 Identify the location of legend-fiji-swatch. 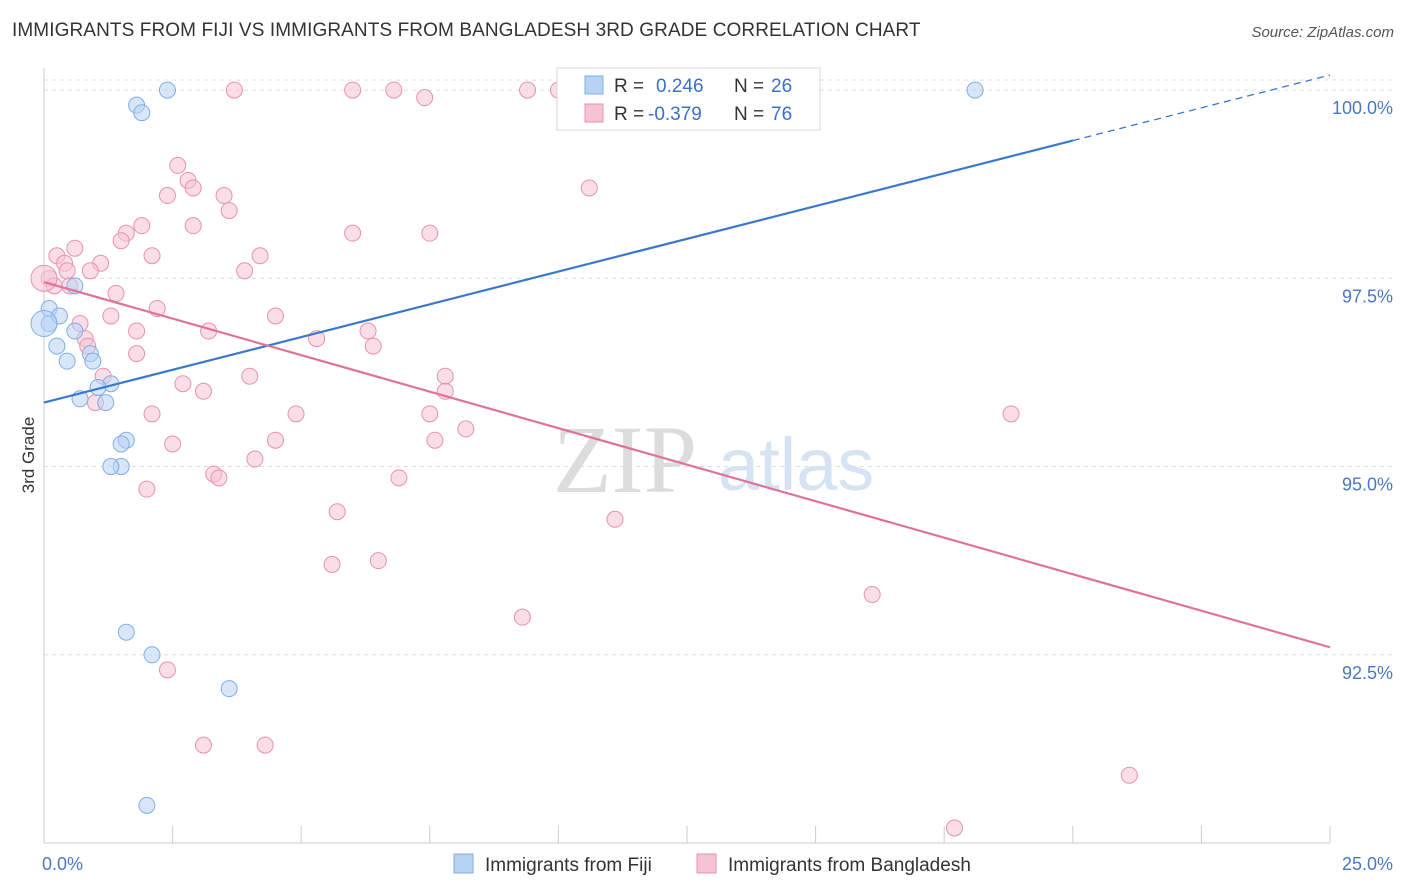
(594, 85).